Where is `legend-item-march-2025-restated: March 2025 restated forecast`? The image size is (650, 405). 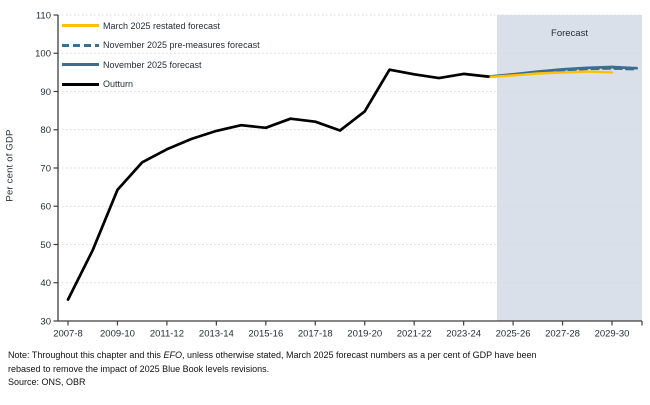
legend-item-march-2025-restated: March 2025 restated forecast is located at coordinates (161, 26).